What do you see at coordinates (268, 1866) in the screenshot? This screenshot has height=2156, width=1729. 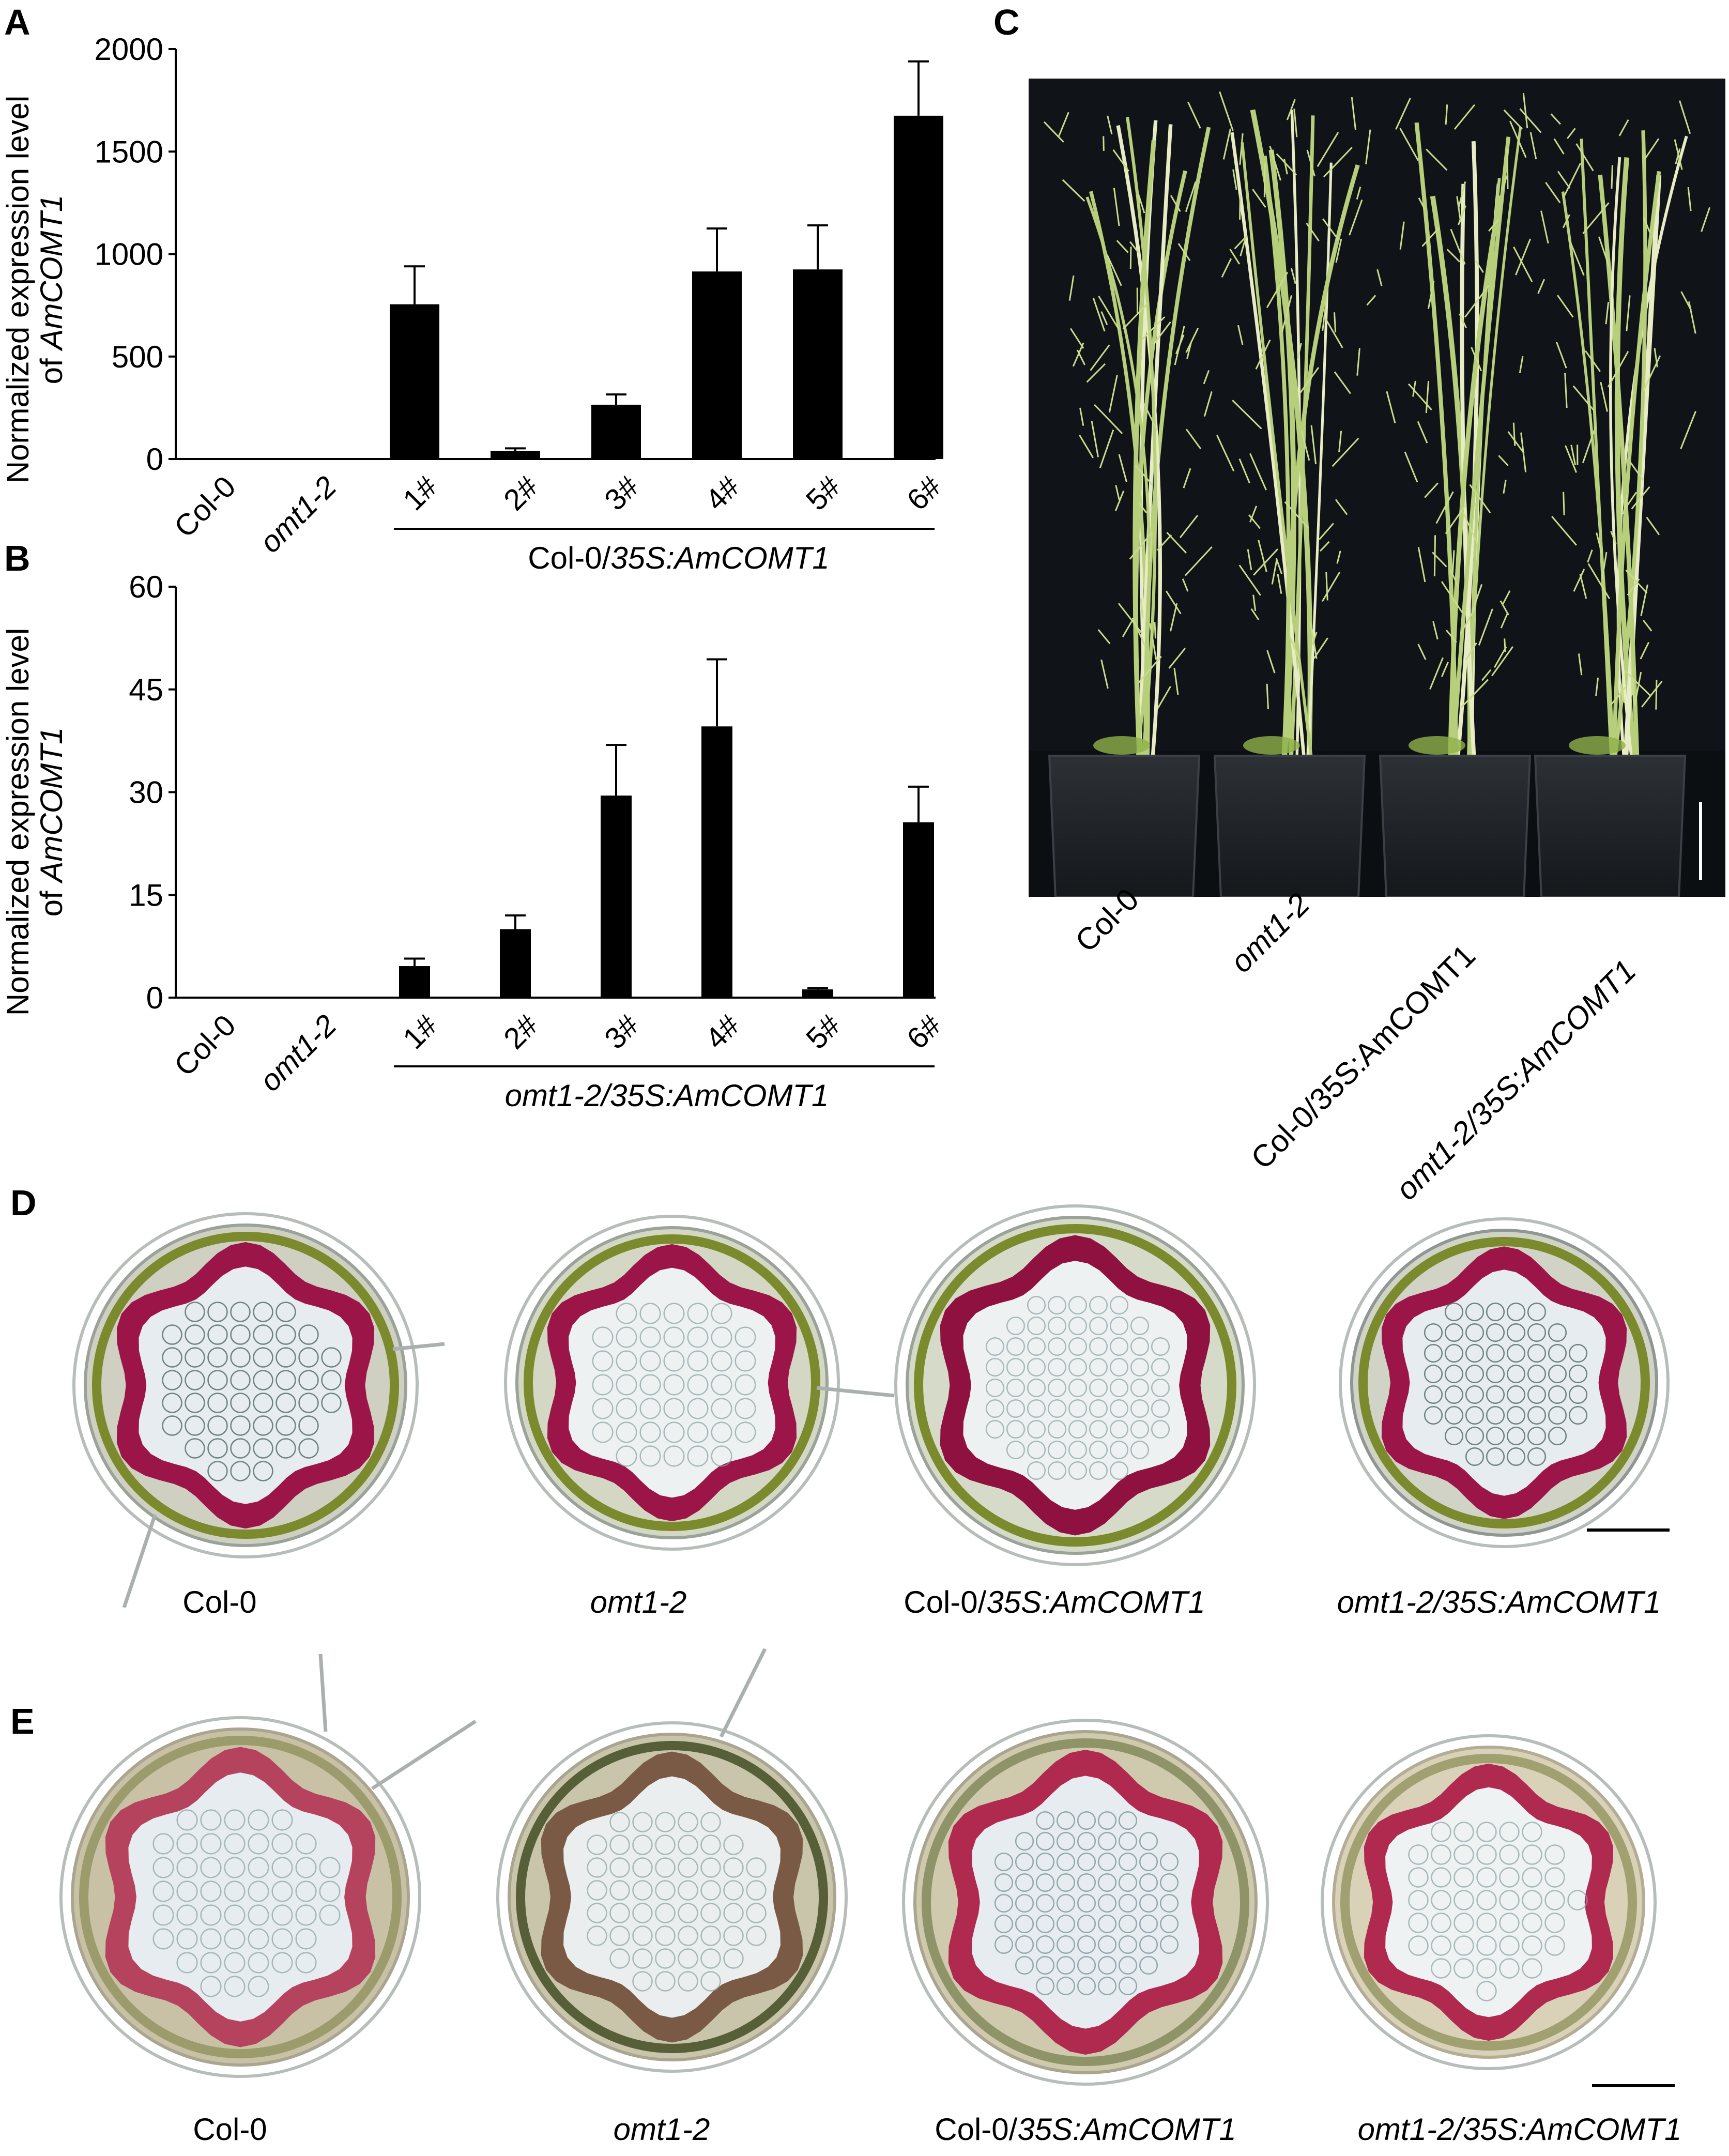 I see `stem-section-e-col0` at bounding box center [268, 1866].